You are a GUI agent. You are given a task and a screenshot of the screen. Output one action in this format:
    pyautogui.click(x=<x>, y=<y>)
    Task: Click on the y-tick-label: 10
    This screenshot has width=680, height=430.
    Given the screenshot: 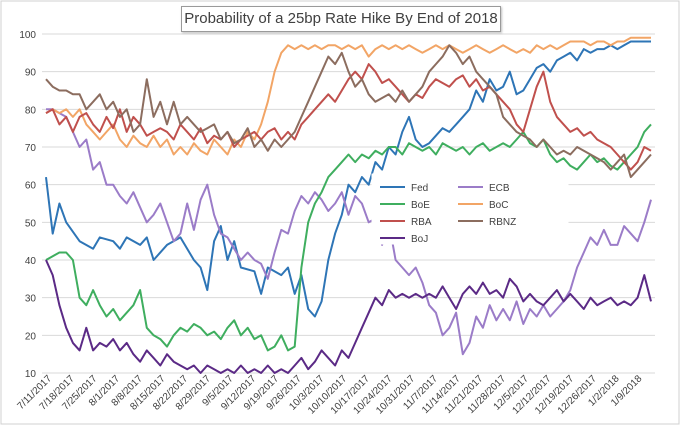 What is the action you would take?
    pyautogui.click(x=31, y=374)
    